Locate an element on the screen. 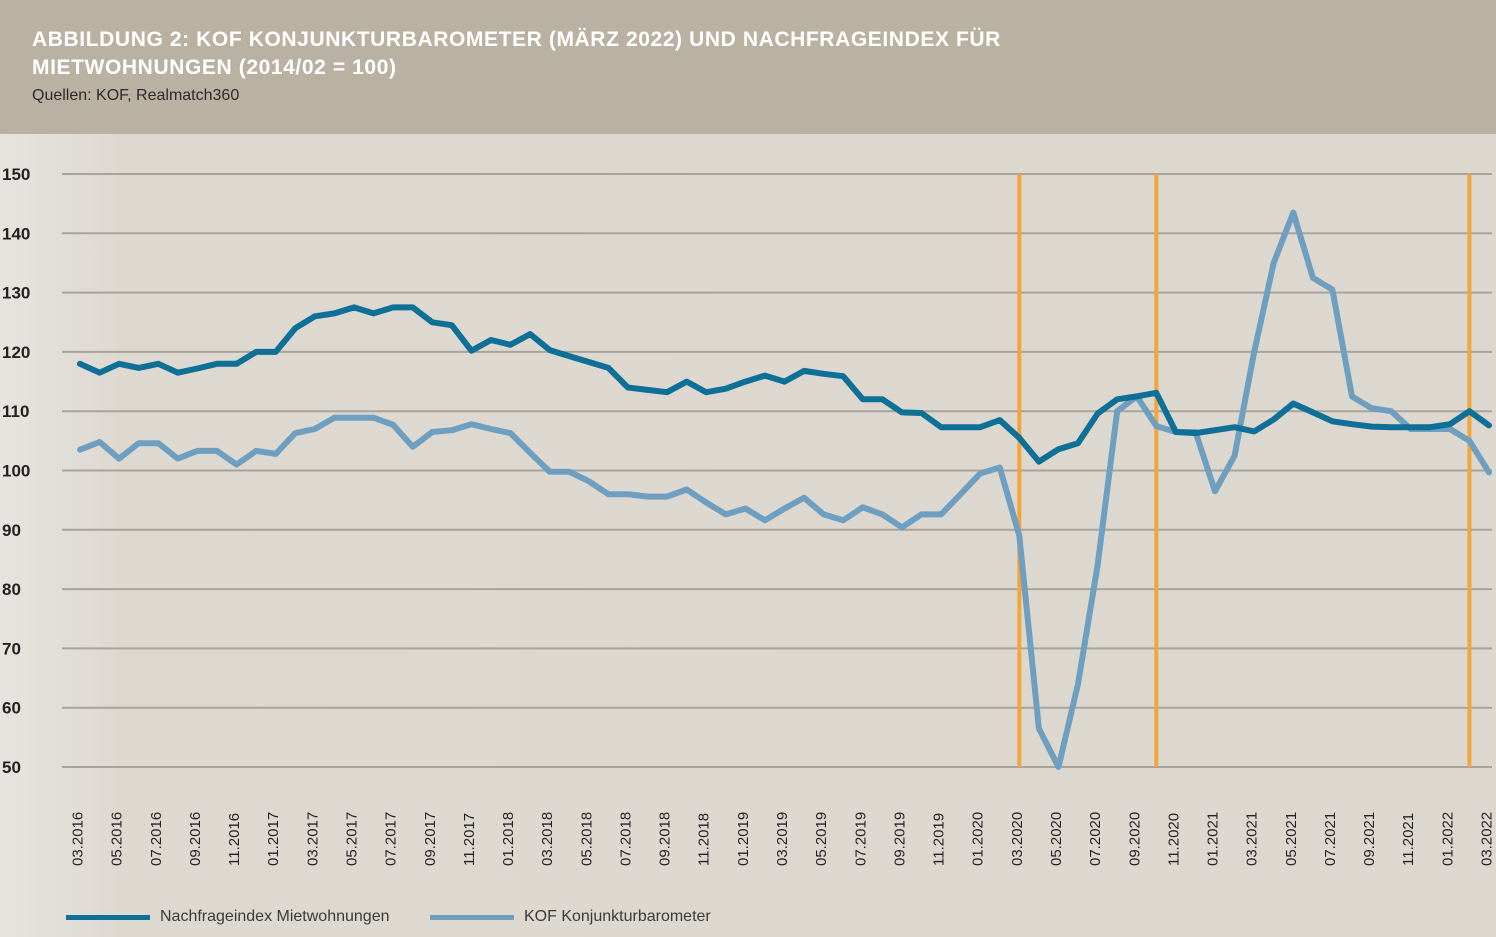  y-tick-label: 100 is located at coordinates (16, 471).